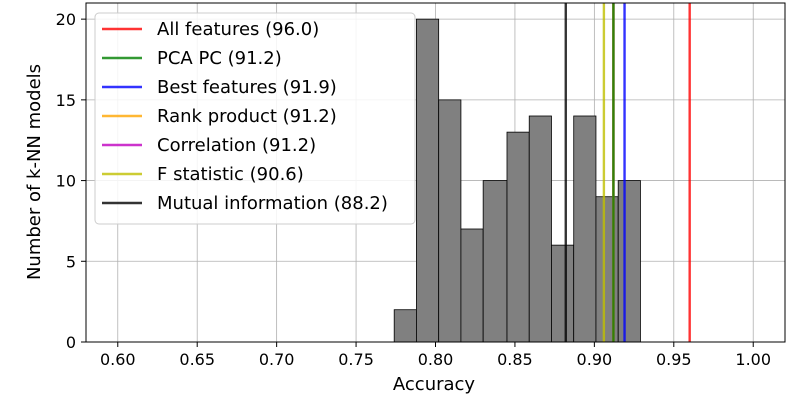 This screenshot has width=788, height=404. What do you see at coordinates (247, 87) in the screenshot?
I see `legend-label: Best features (91.9)` at bounding box center [247, 87].